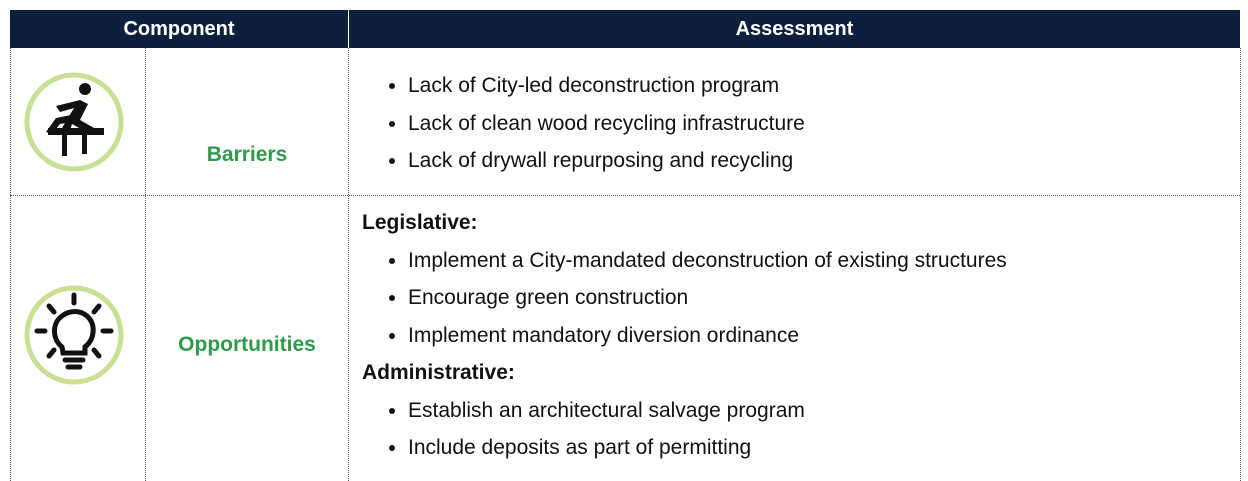  I want to click on header-cell: Component, so click(179, 29).